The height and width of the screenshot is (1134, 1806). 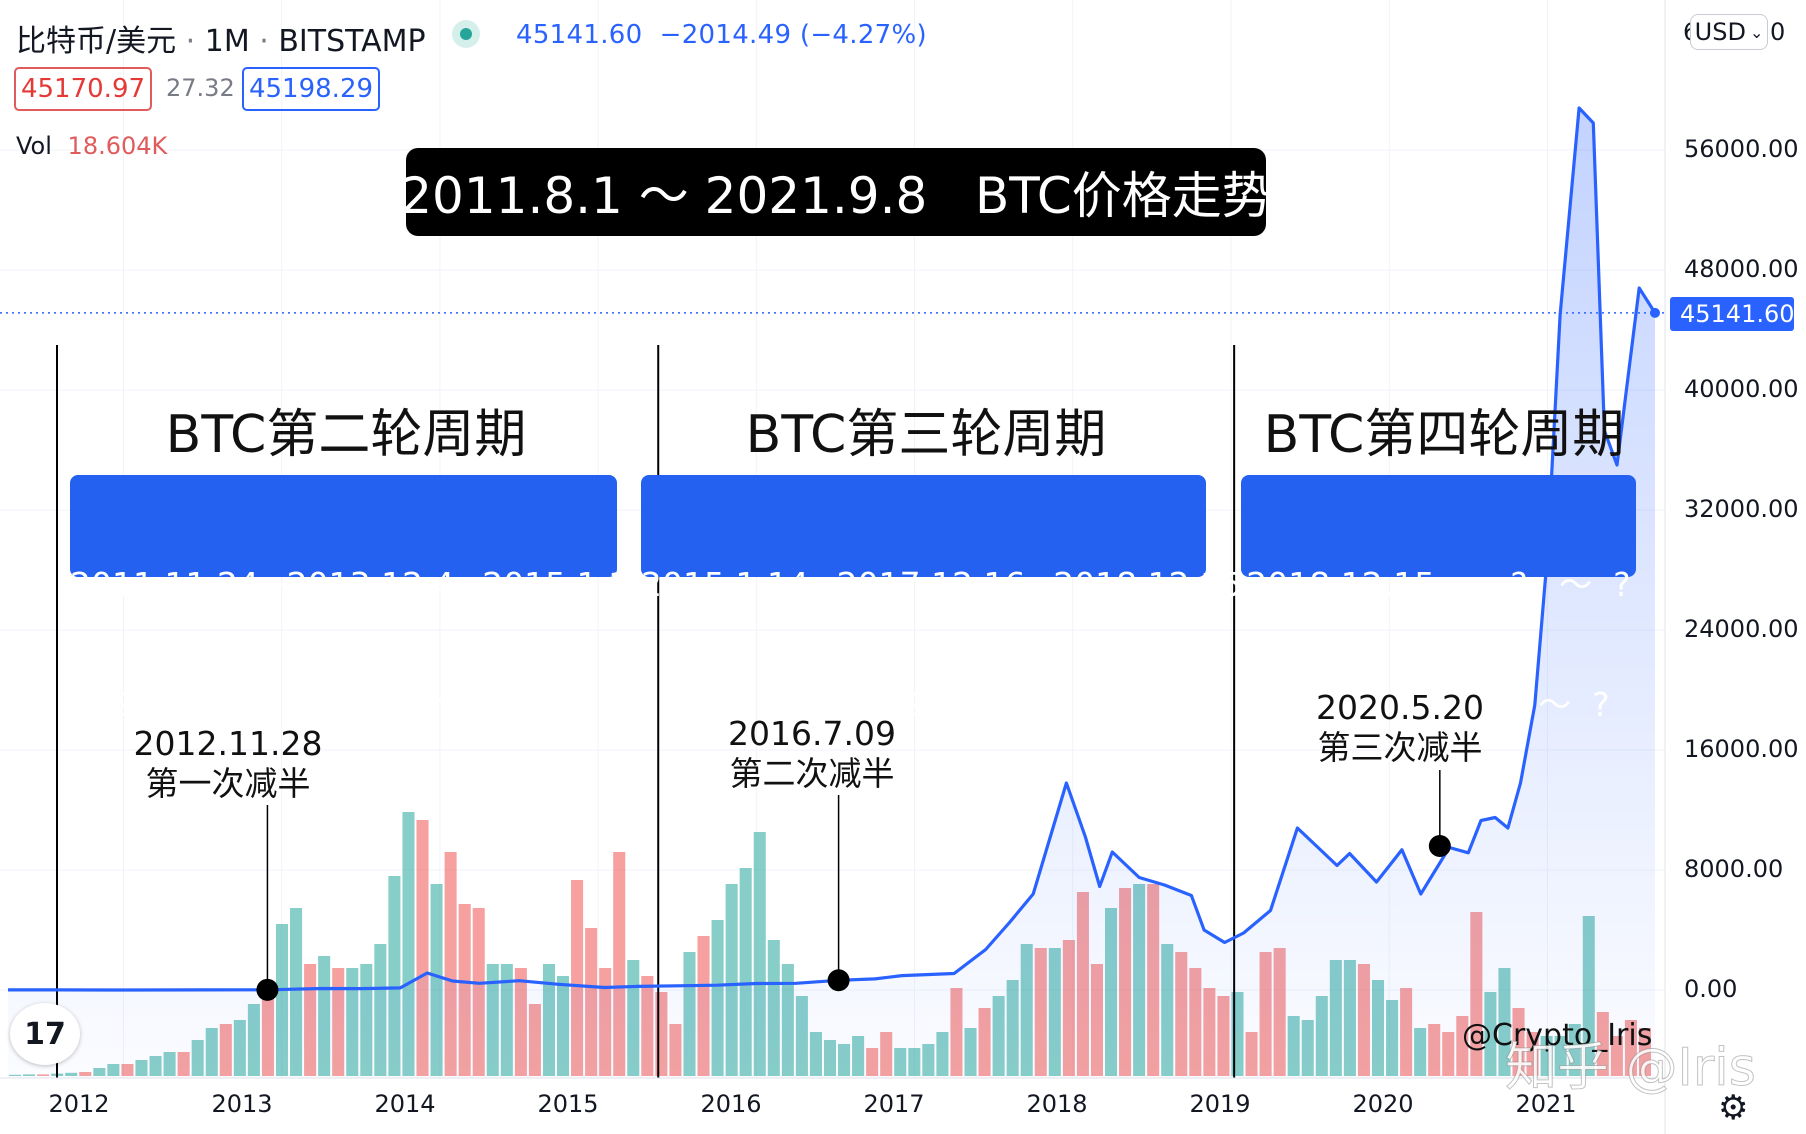 I want to click on axis-top-peek-right: 0, so click(x=1778, y=32).